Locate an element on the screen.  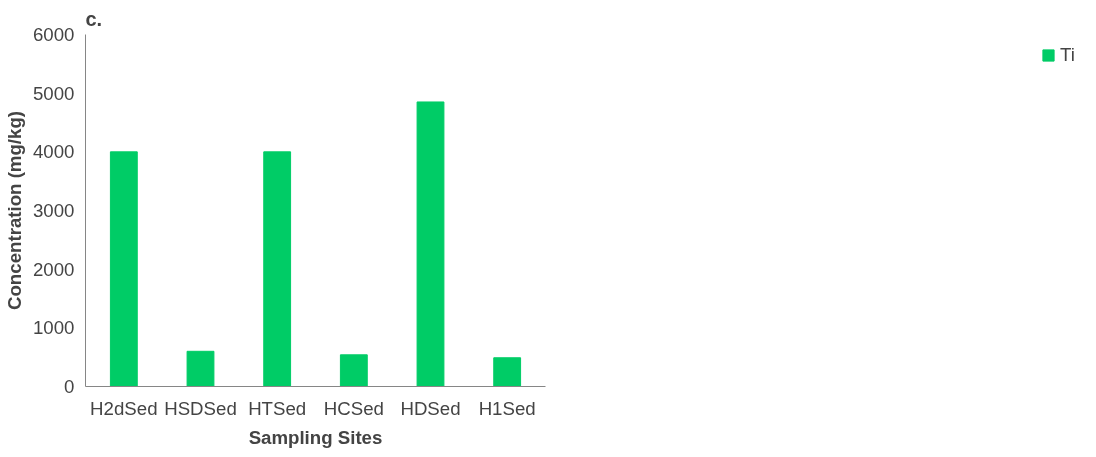
text: c. is located at coordinates (94, 18).